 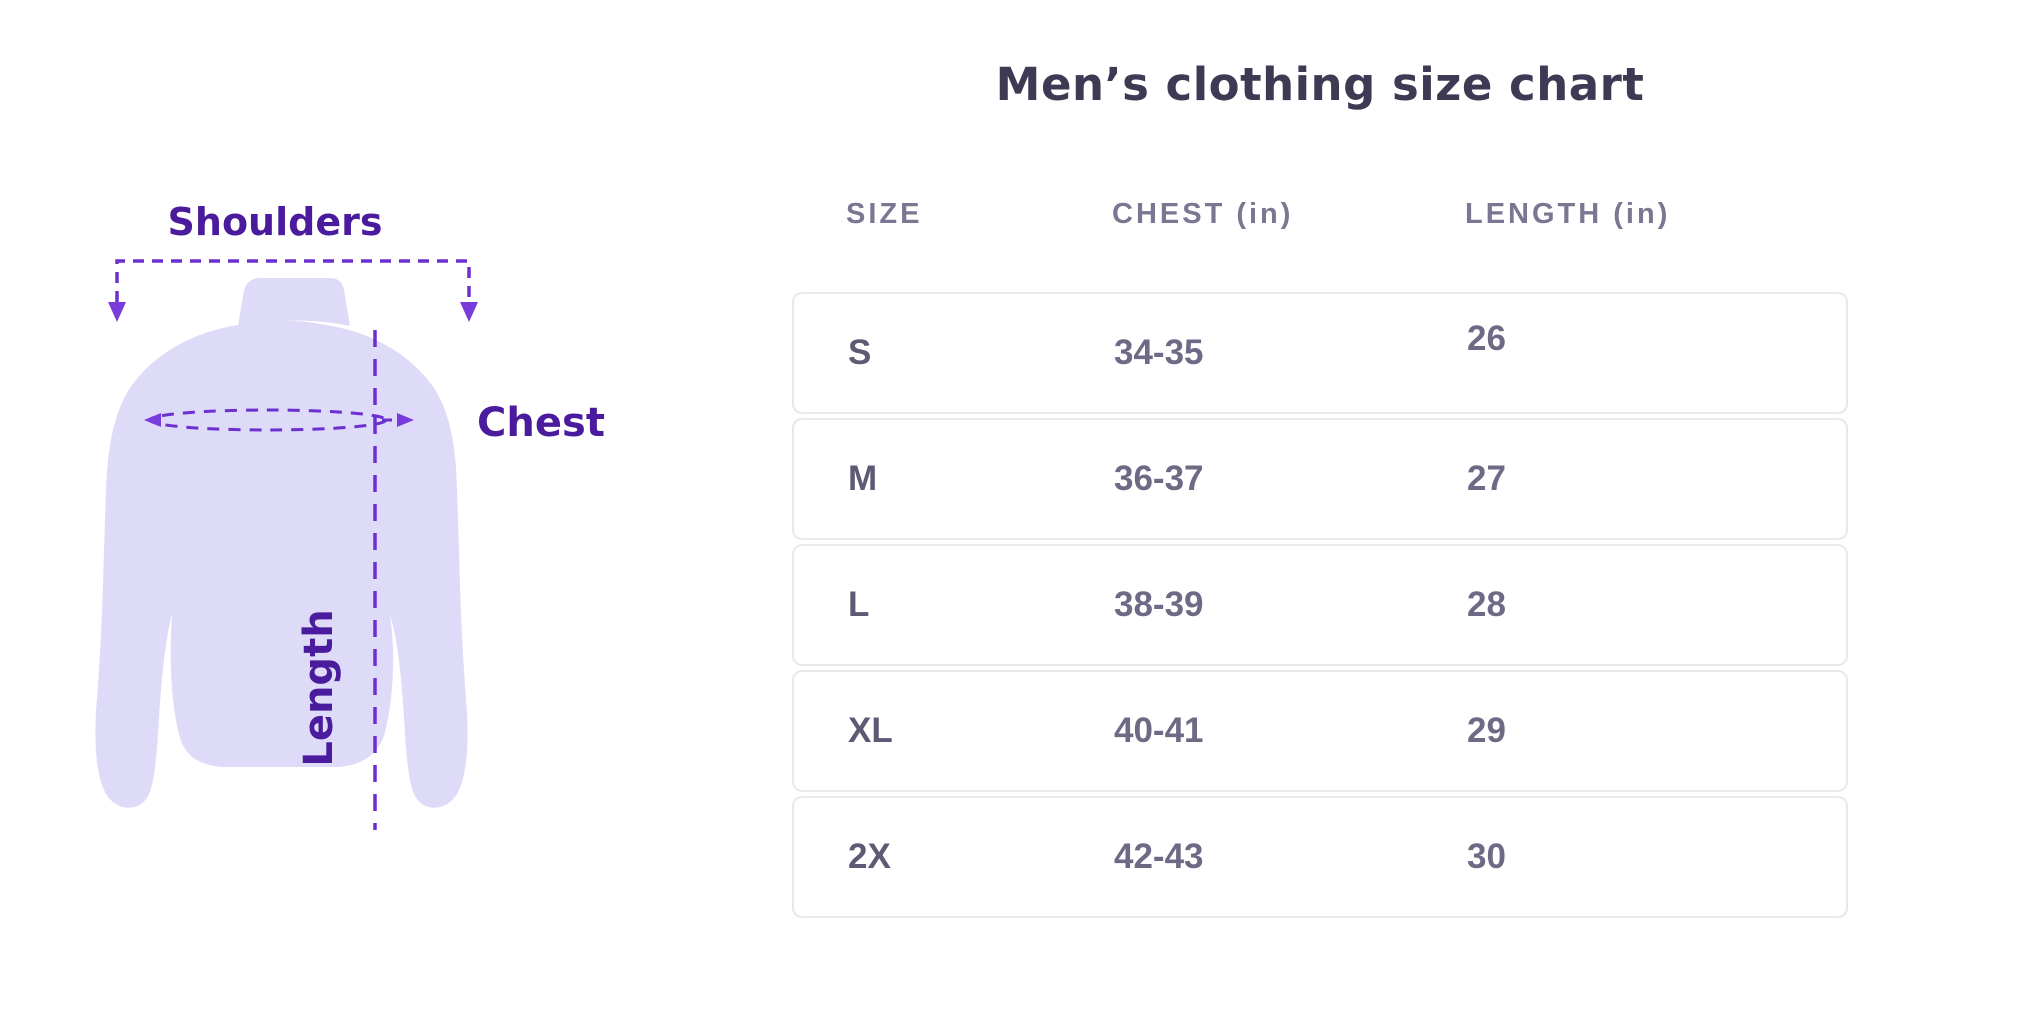 I want to click on size-value: L, so click(x=859, y=604).